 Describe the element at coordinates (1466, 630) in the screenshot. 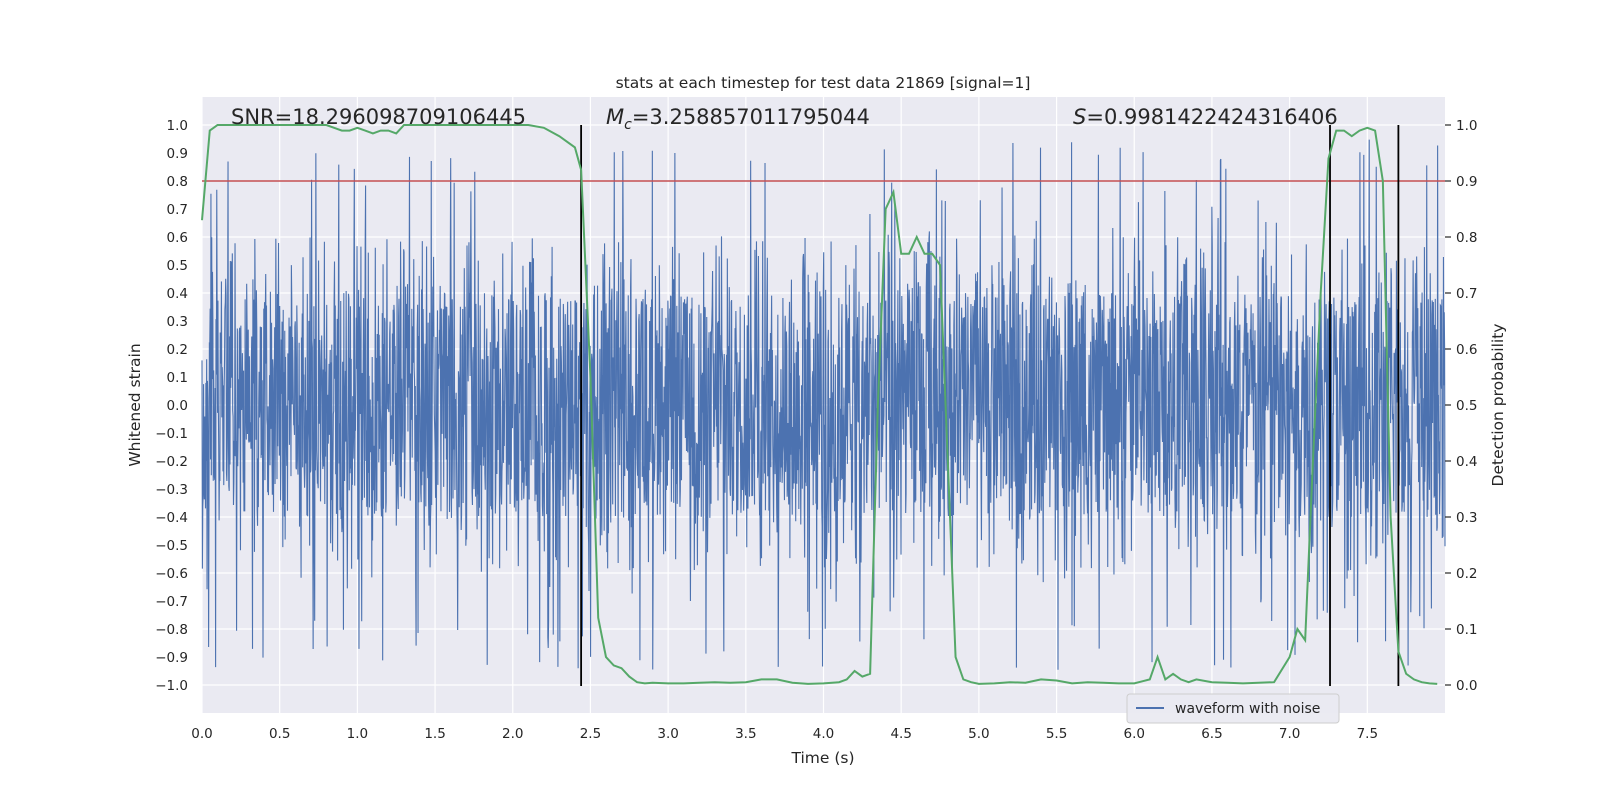

I see `y-right-tick-label-9: 0.1` at that location.